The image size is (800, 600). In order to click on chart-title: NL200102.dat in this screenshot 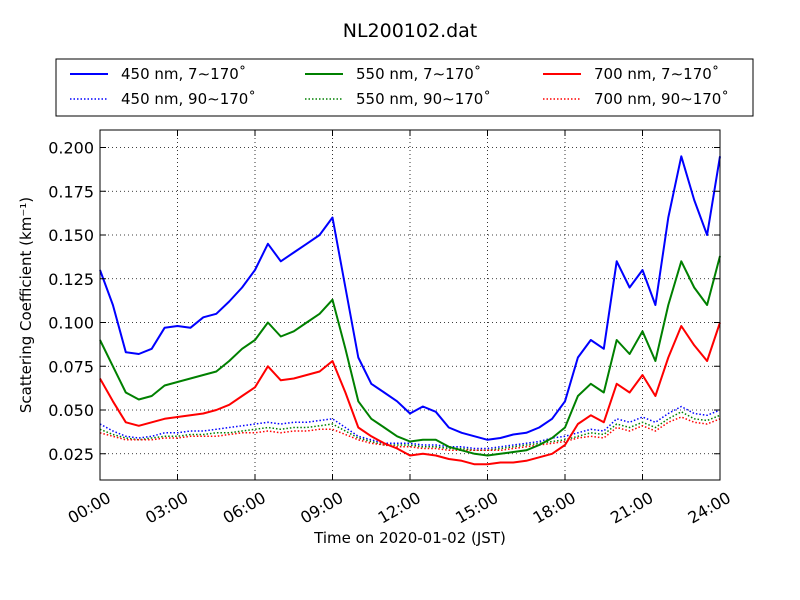, I will do `click(410, 31)`.